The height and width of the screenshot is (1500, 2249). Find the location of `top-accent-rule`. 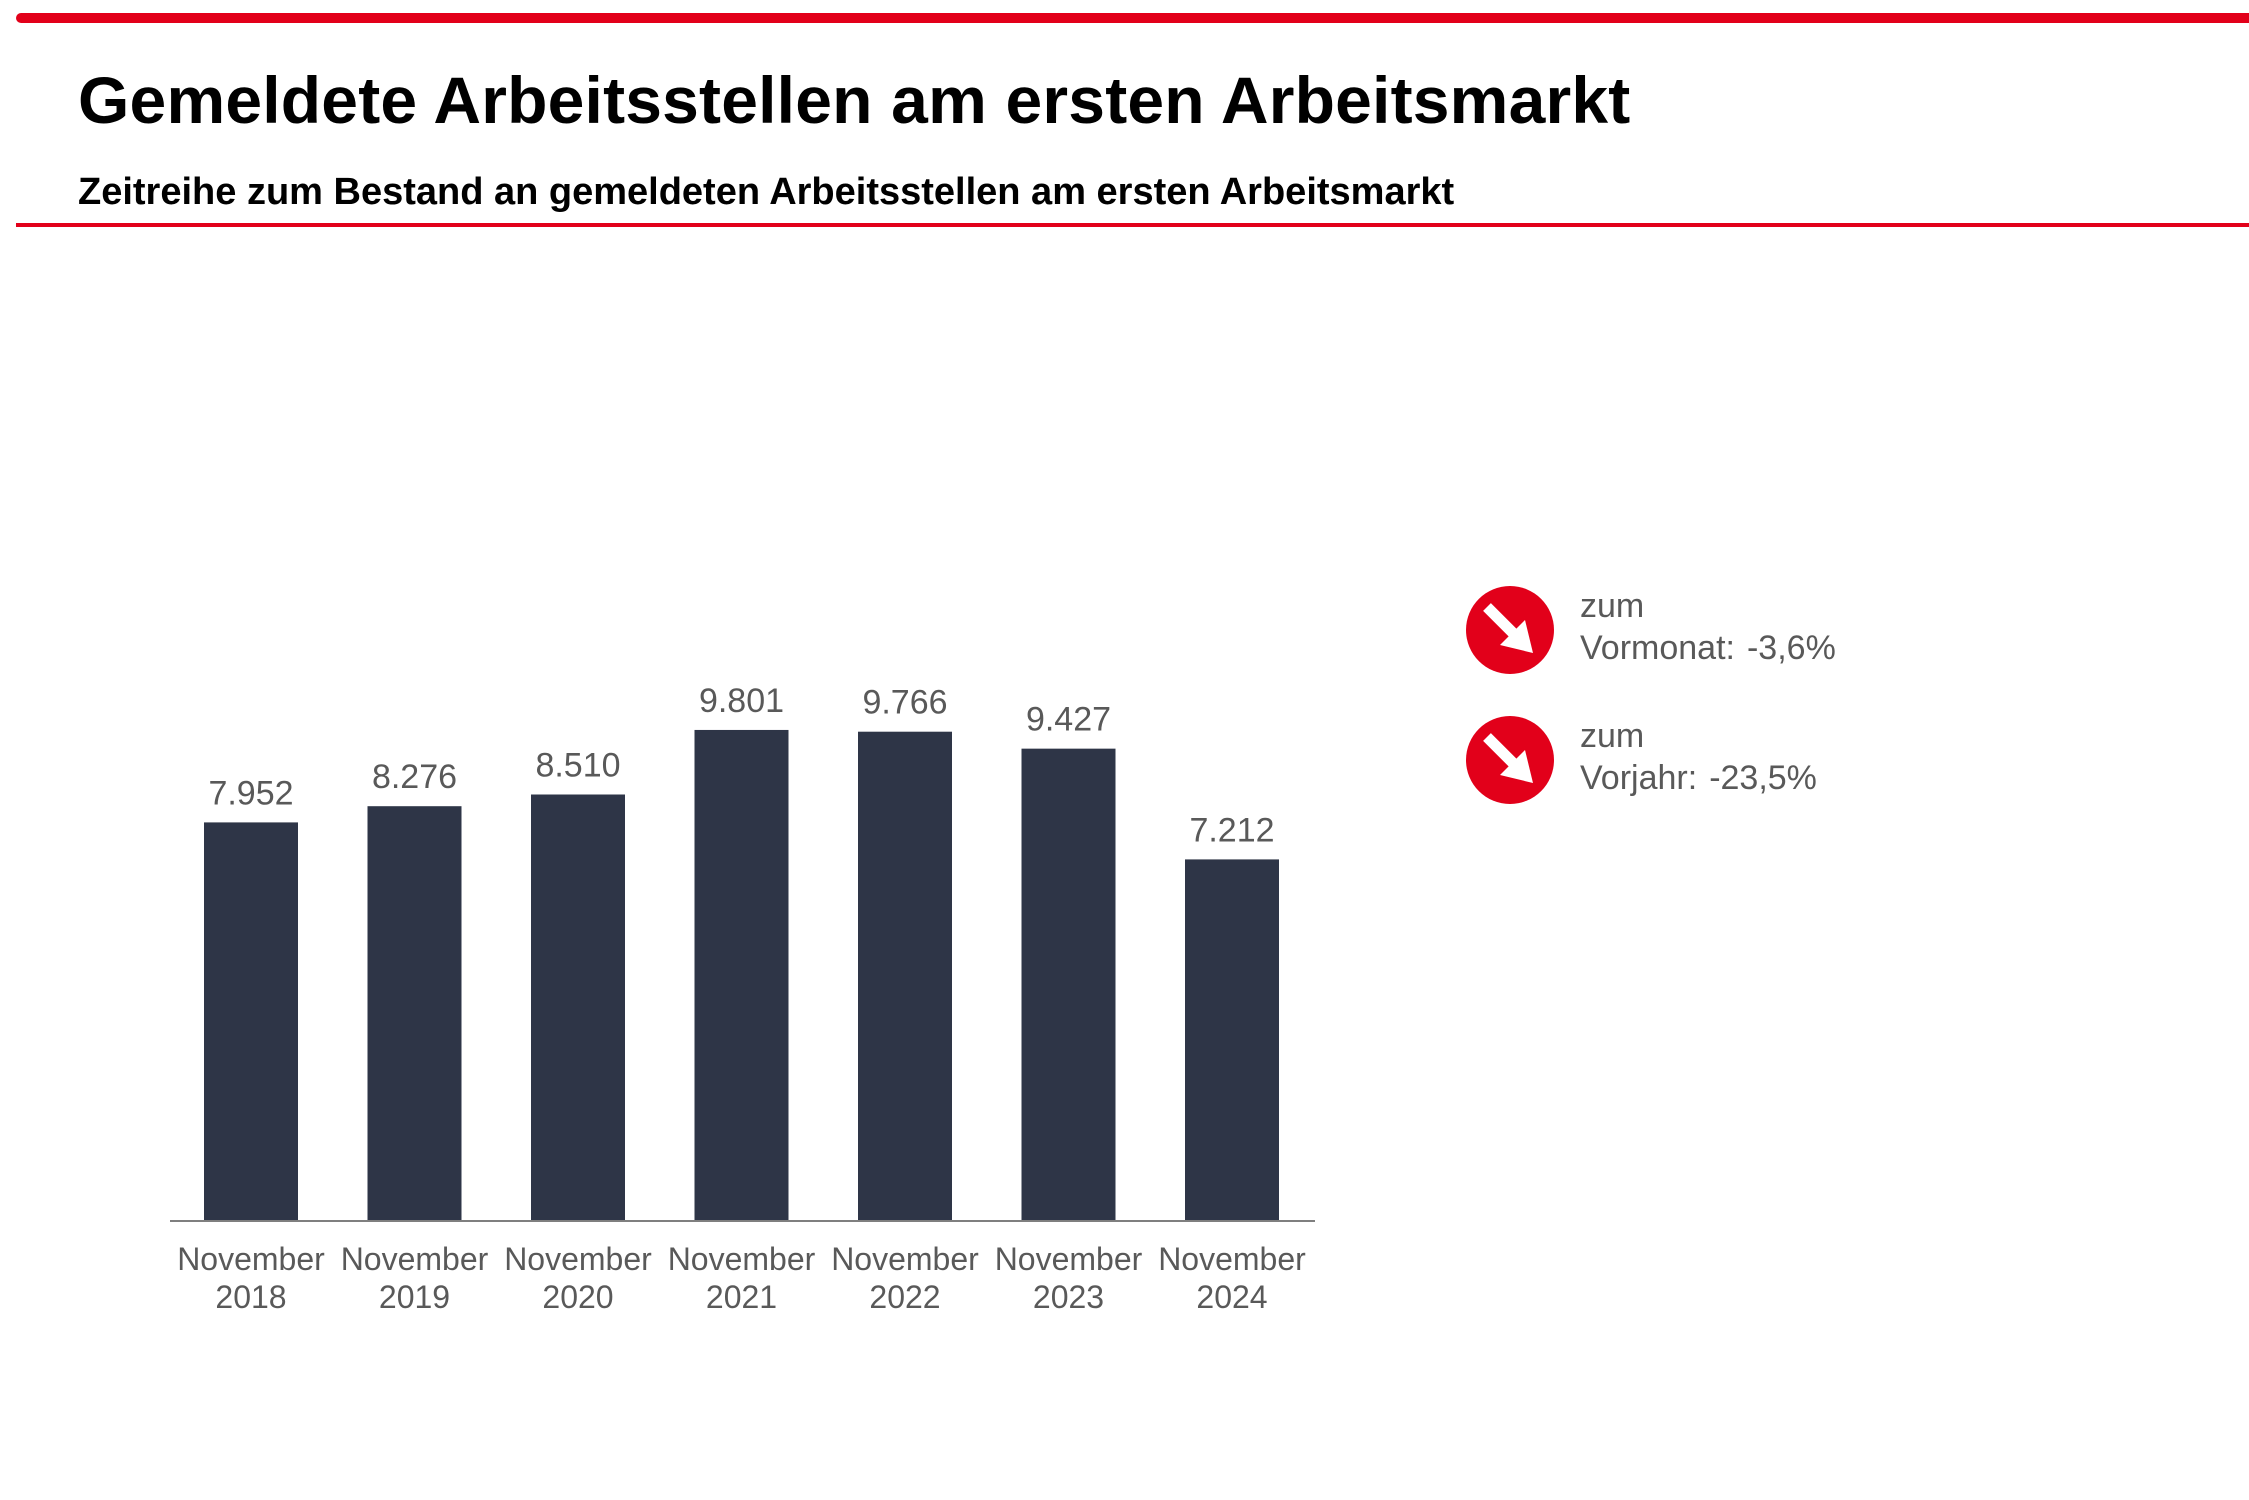

top-accent-rule is located at coordinates (1132, 18).